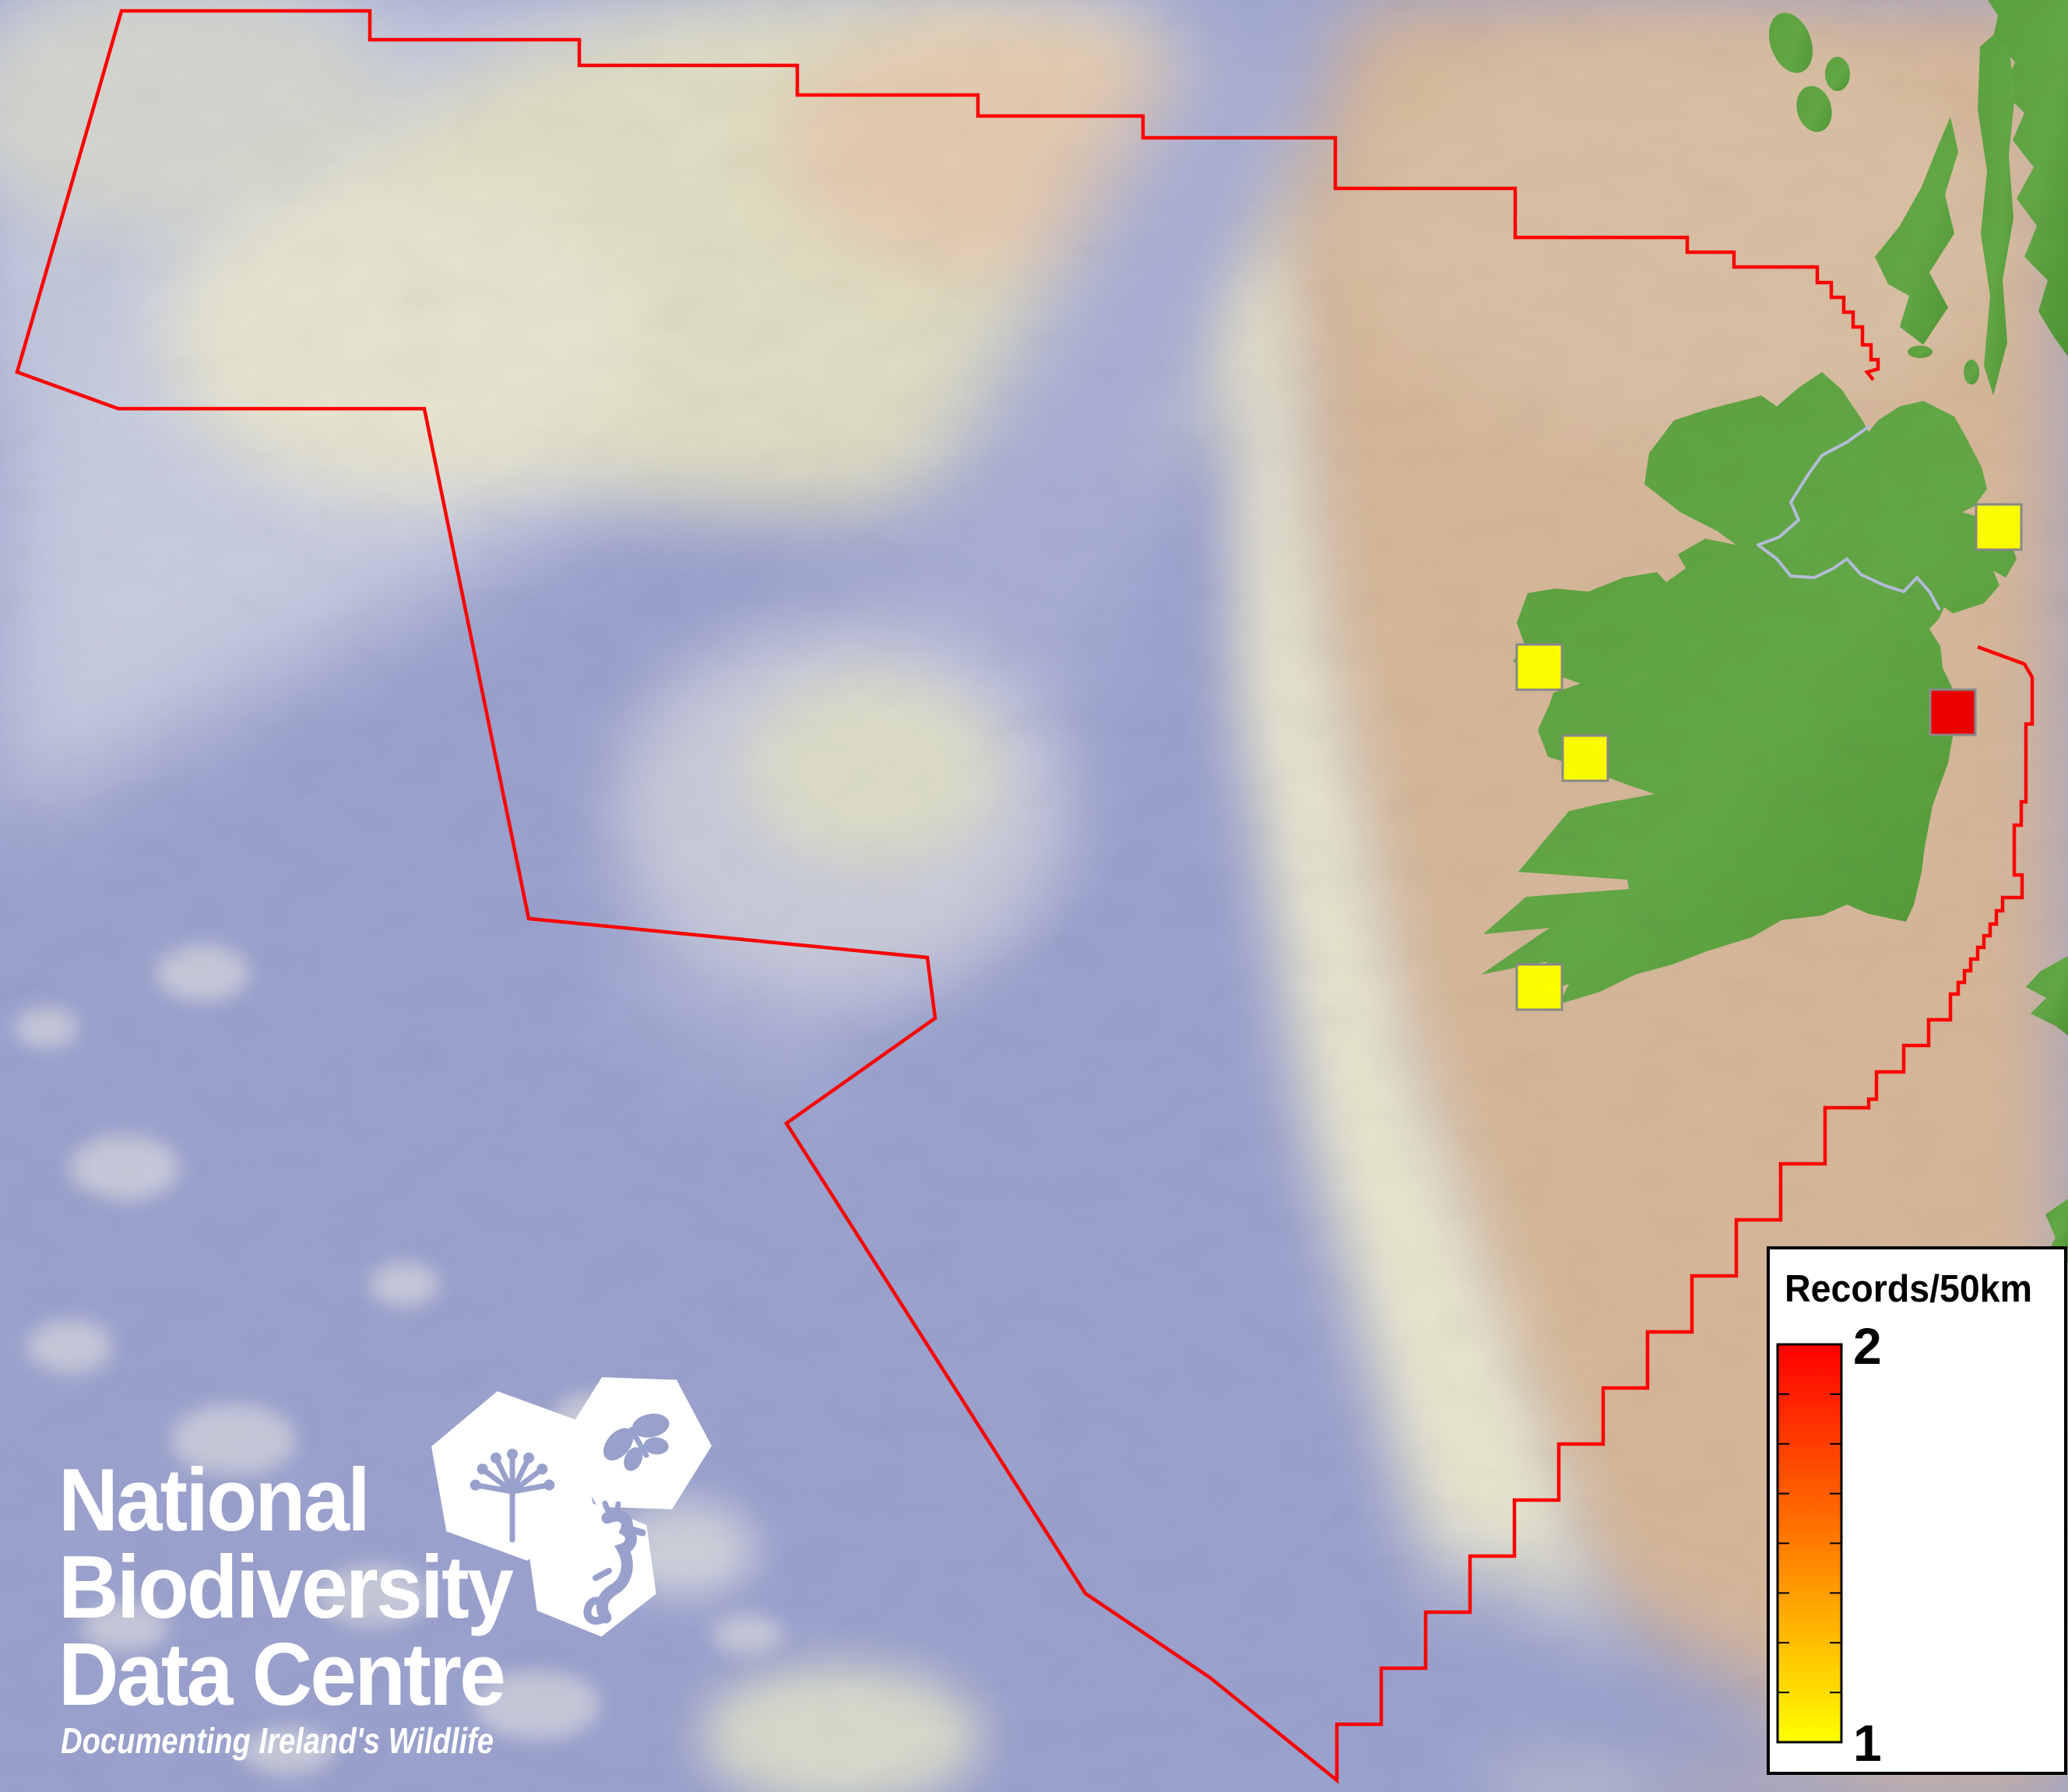 The image size is (2068, 1792). I want to click on legend: Records/50km 2 1, so click(1917, 1510).